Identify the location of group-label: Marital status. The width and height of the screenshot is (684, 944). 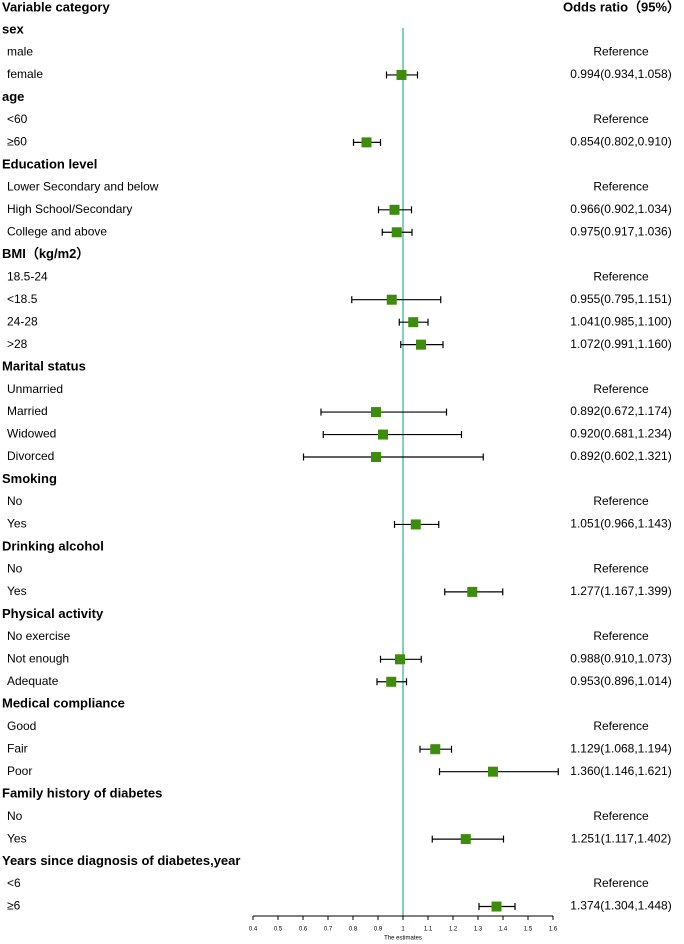
(44, 366).